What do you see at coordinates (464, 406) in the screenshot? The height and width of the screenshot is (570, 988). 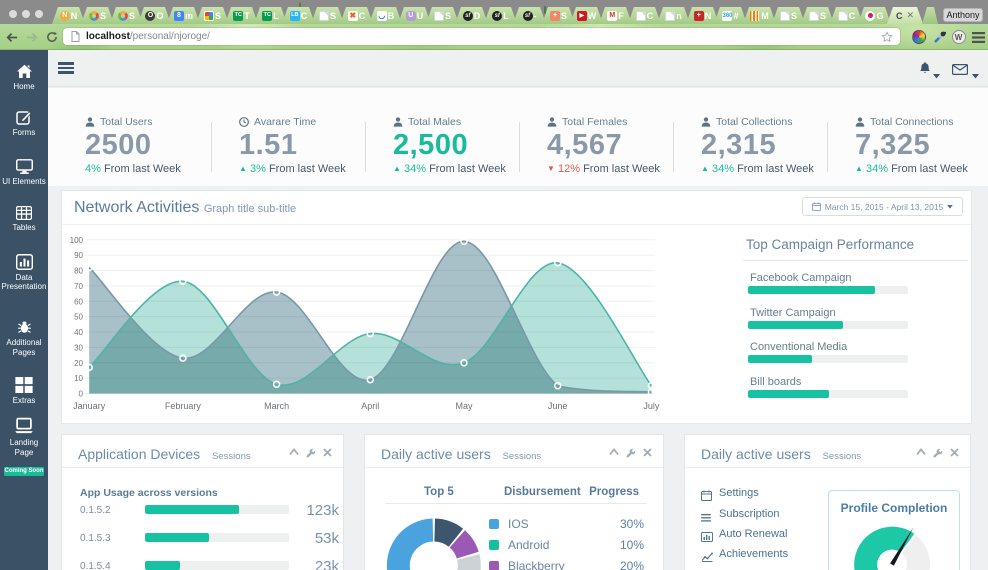 I see `svg-text: May` at bounding box center [464, 406].